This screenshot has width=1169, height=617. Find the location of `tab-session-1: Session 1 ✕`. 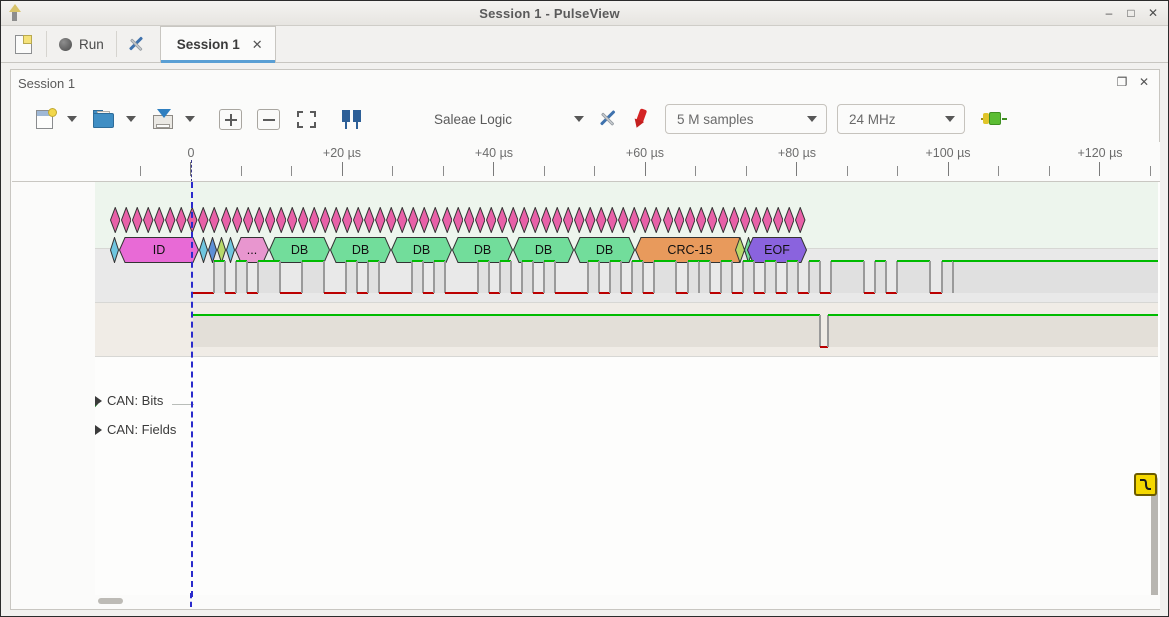

tab-session-1: Session 1 ✕ is located at coordinates (217, 44).